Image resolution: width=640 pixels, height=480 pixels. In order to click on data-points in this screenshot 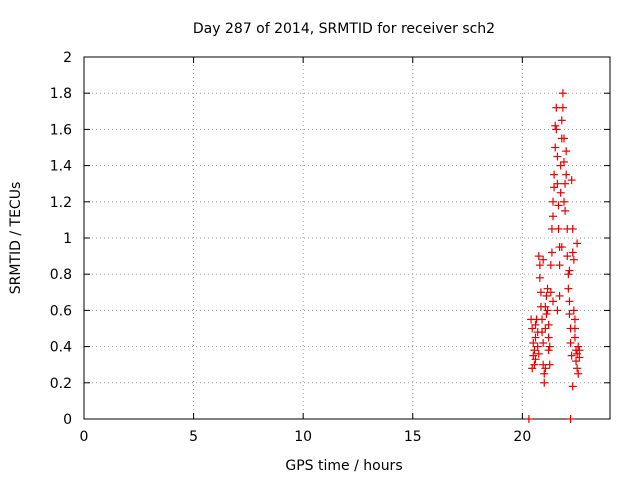, I will do `click(554, 256)`.